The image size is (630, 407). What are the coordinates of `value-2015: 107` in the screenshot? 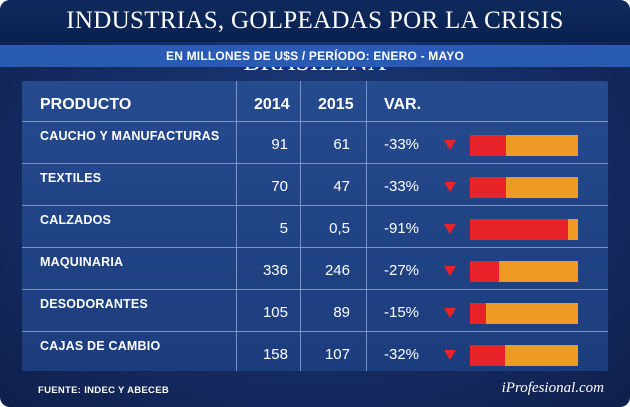 It's located at (337, 354).